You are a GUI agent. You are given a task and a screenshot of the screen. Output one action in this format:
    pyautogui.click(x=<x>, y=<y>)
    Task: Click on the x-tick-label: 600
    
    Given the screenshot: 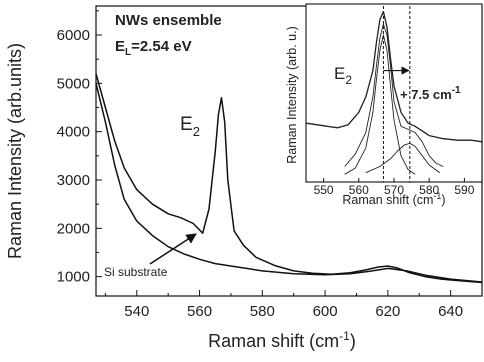 What is the action you would take?
    pyautogui.click(x=325, y=311)
    